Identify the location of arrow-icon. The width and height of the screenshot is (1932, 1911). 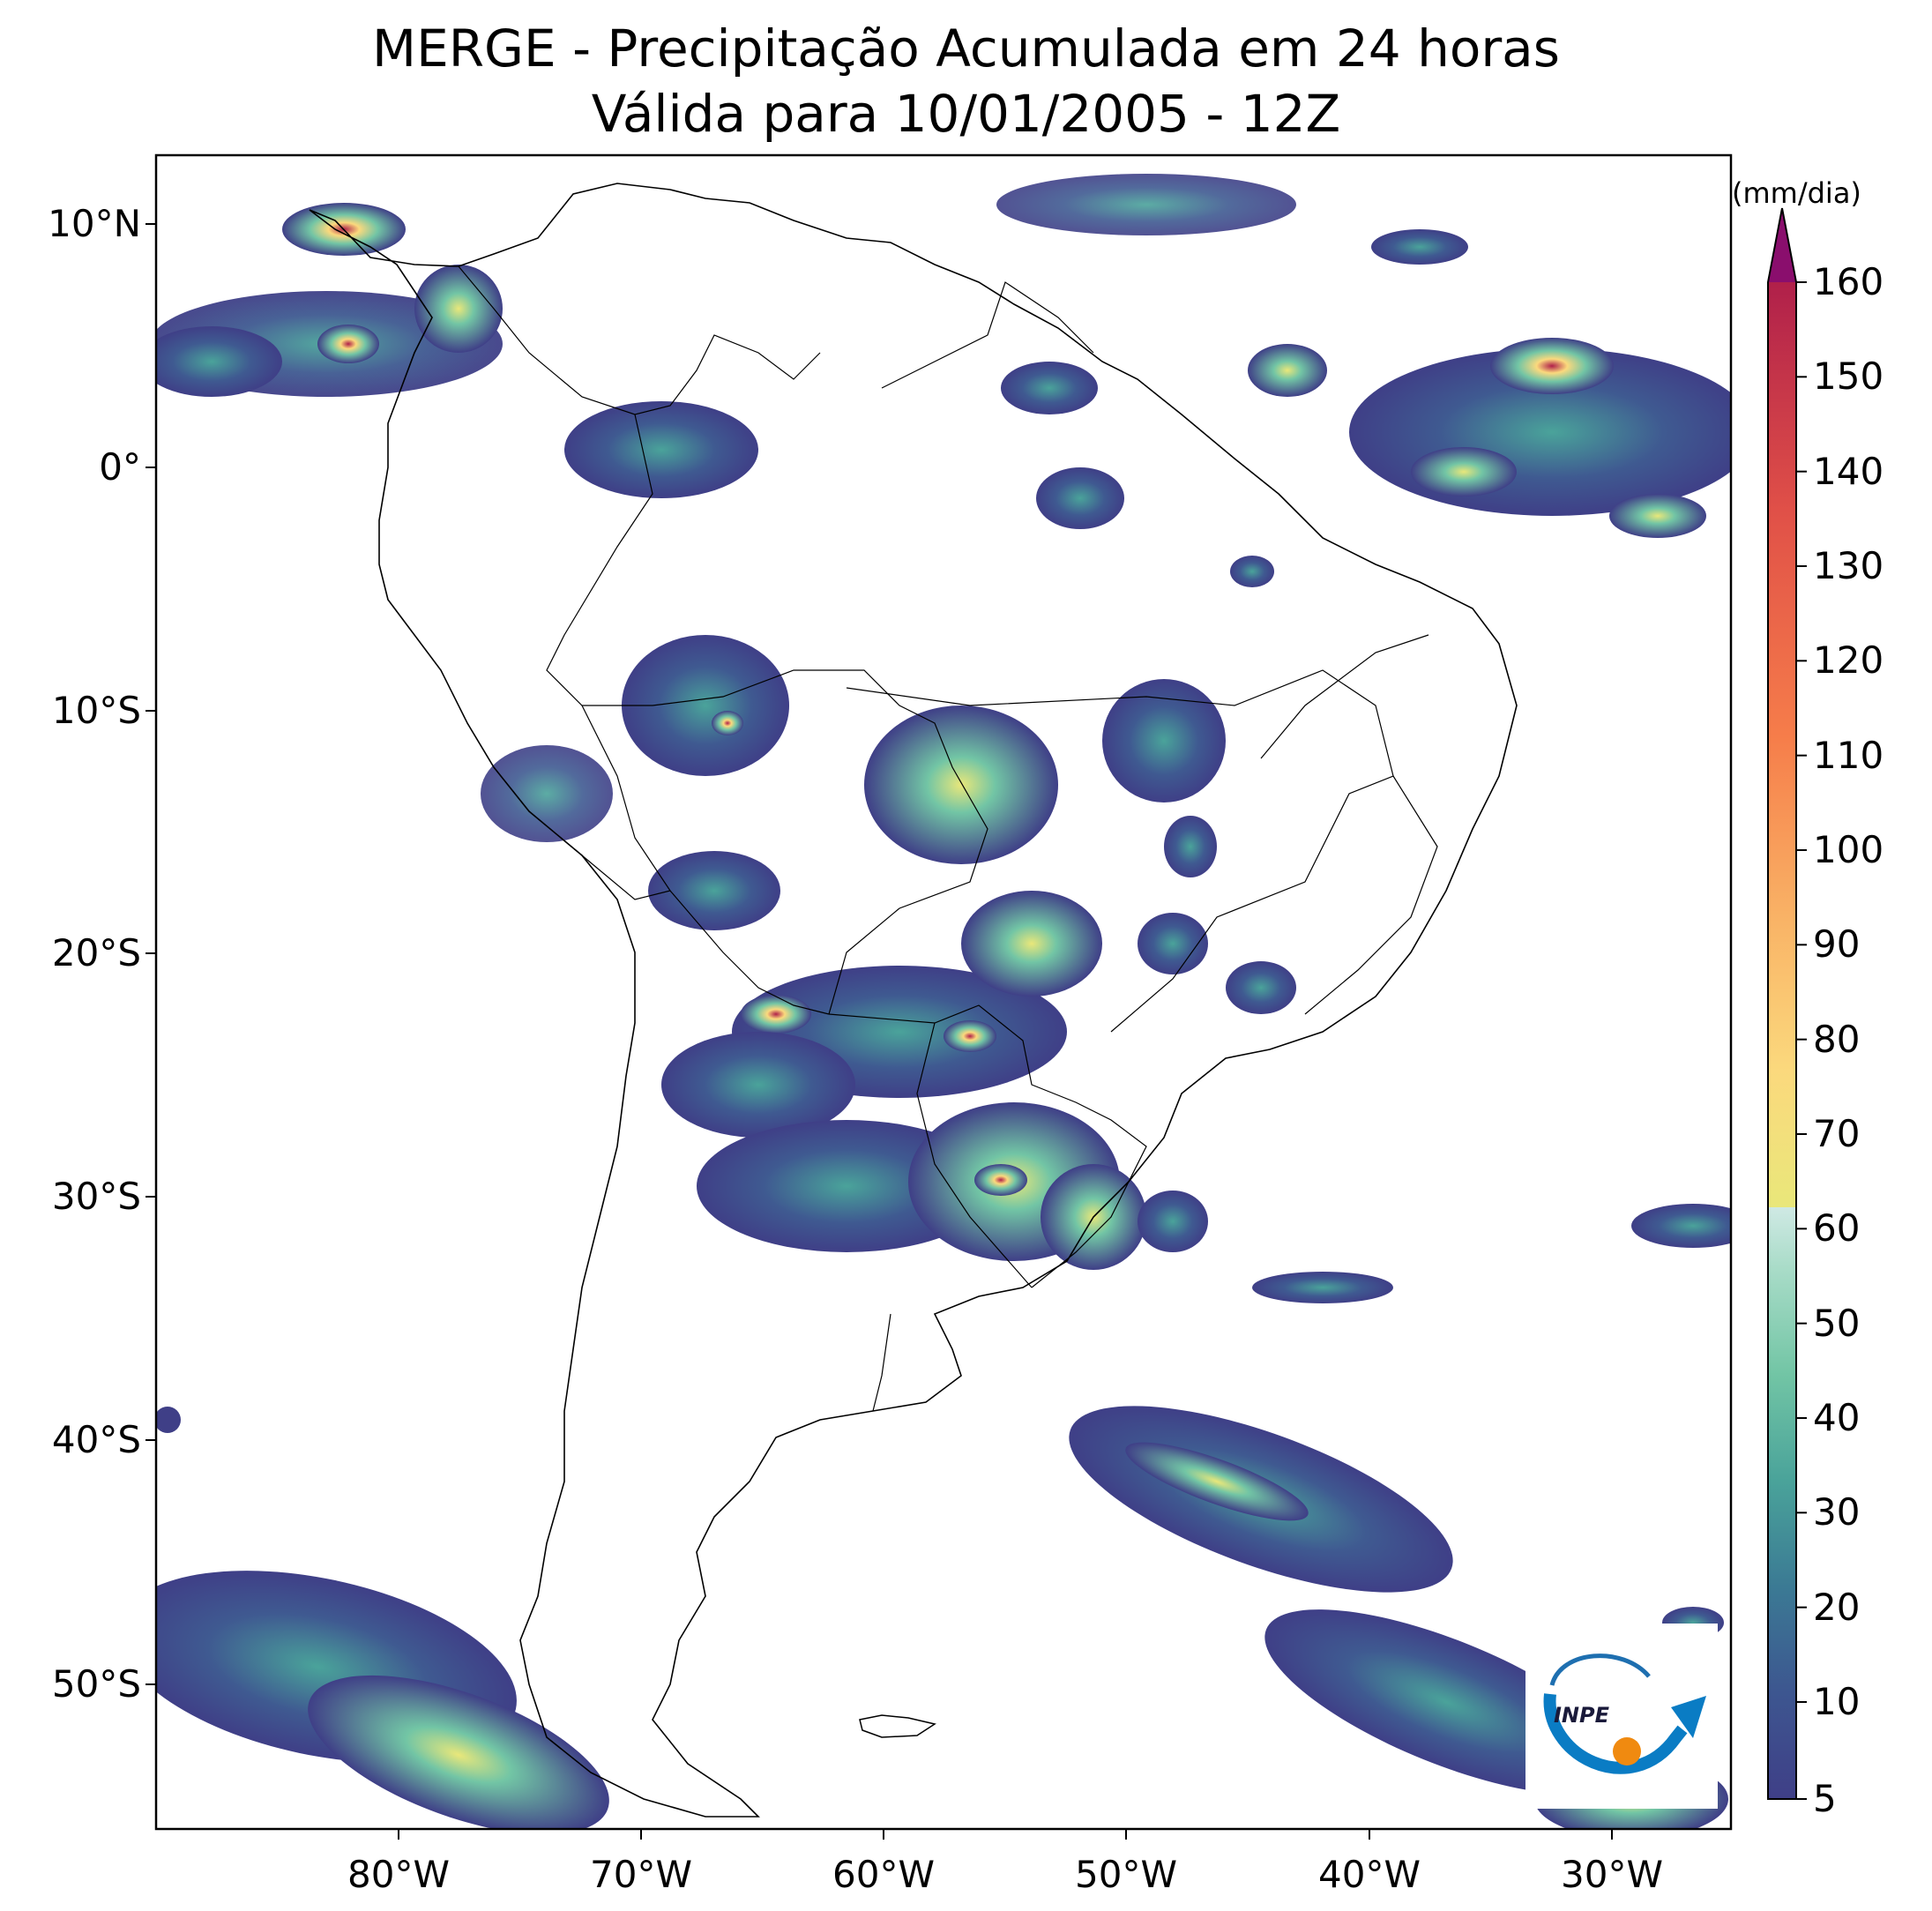
(1688, 1717).